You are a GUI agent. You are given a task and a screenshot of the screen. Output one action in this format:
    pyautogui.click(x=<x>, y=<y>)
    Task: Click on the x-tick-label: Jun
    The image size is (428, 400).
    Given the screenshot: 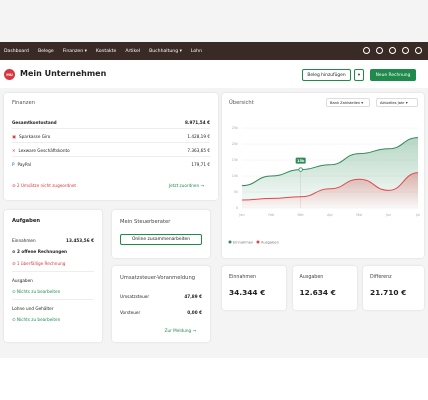 What is the action you would take?
    pyautogui.click(x=388, y=215)
    